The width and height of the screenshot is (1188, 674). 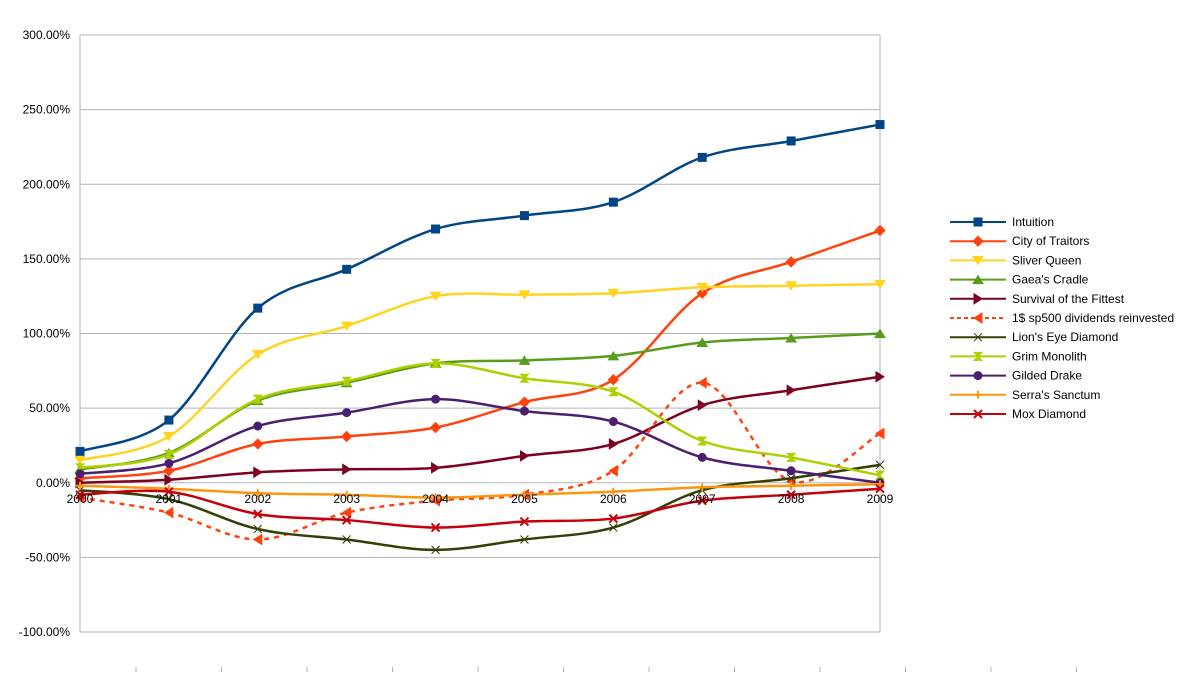 I want to click on x-tick-labels: 2000 2001 2002 2003 2004 2005 2006 2007 2008 2009, so click(x=480, y=499).